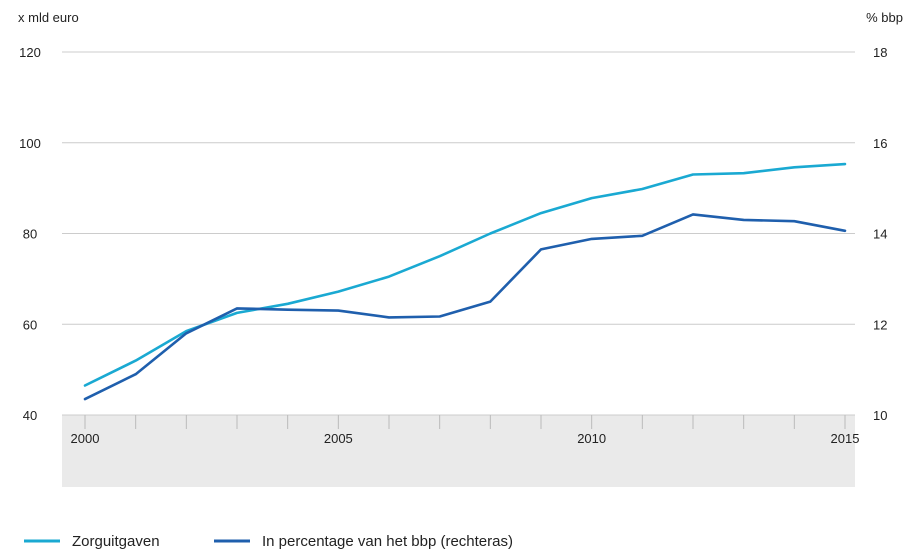  Describe the element at coordinates (85, 438) in the screenshot. I see `x-tick-label: 2000` at that location.